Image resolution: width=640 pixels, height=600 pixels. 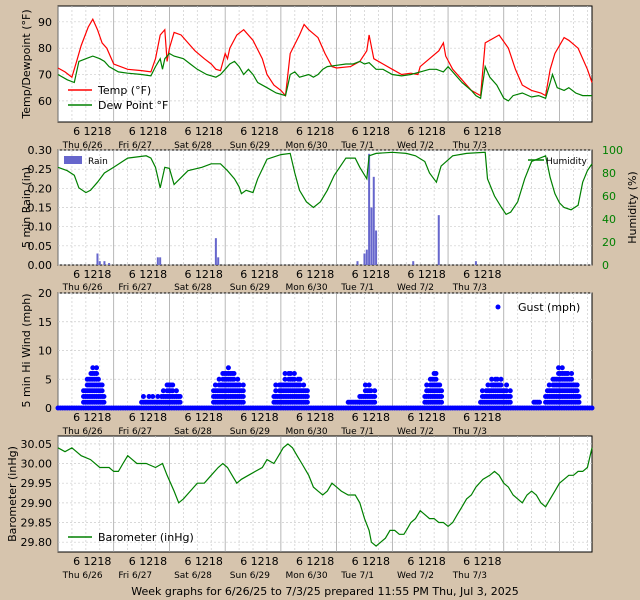 I want to click on y-tick: 0.15, so click(x=40, y=208).